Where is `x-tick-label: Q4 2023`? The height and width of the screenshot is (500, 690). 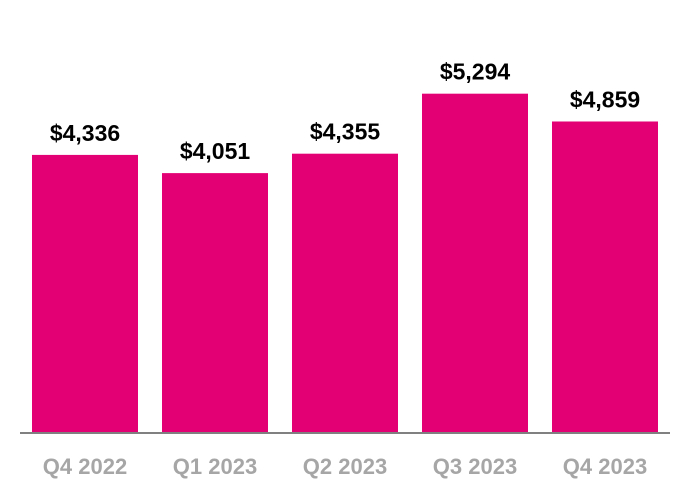 x-tick-label: Q4 2023 is located at coordinates (605, 466).